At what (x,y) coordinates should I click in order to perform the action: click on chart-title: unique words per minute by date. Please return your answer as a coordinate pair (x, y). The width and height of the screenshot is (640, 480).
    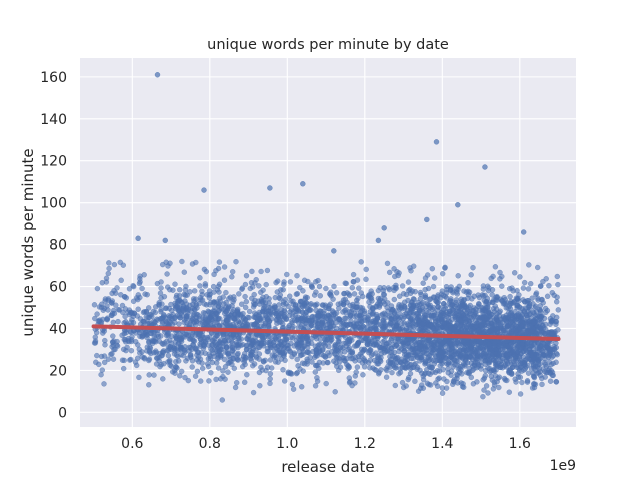
    Looking at the image, I should click on (328, 45).